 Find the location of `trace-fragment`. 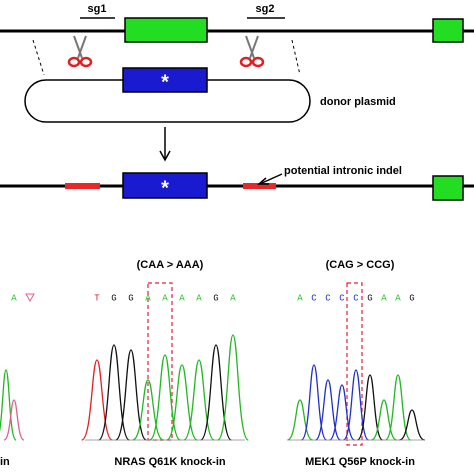

trace-fragment is located at coordinates (30, 298).